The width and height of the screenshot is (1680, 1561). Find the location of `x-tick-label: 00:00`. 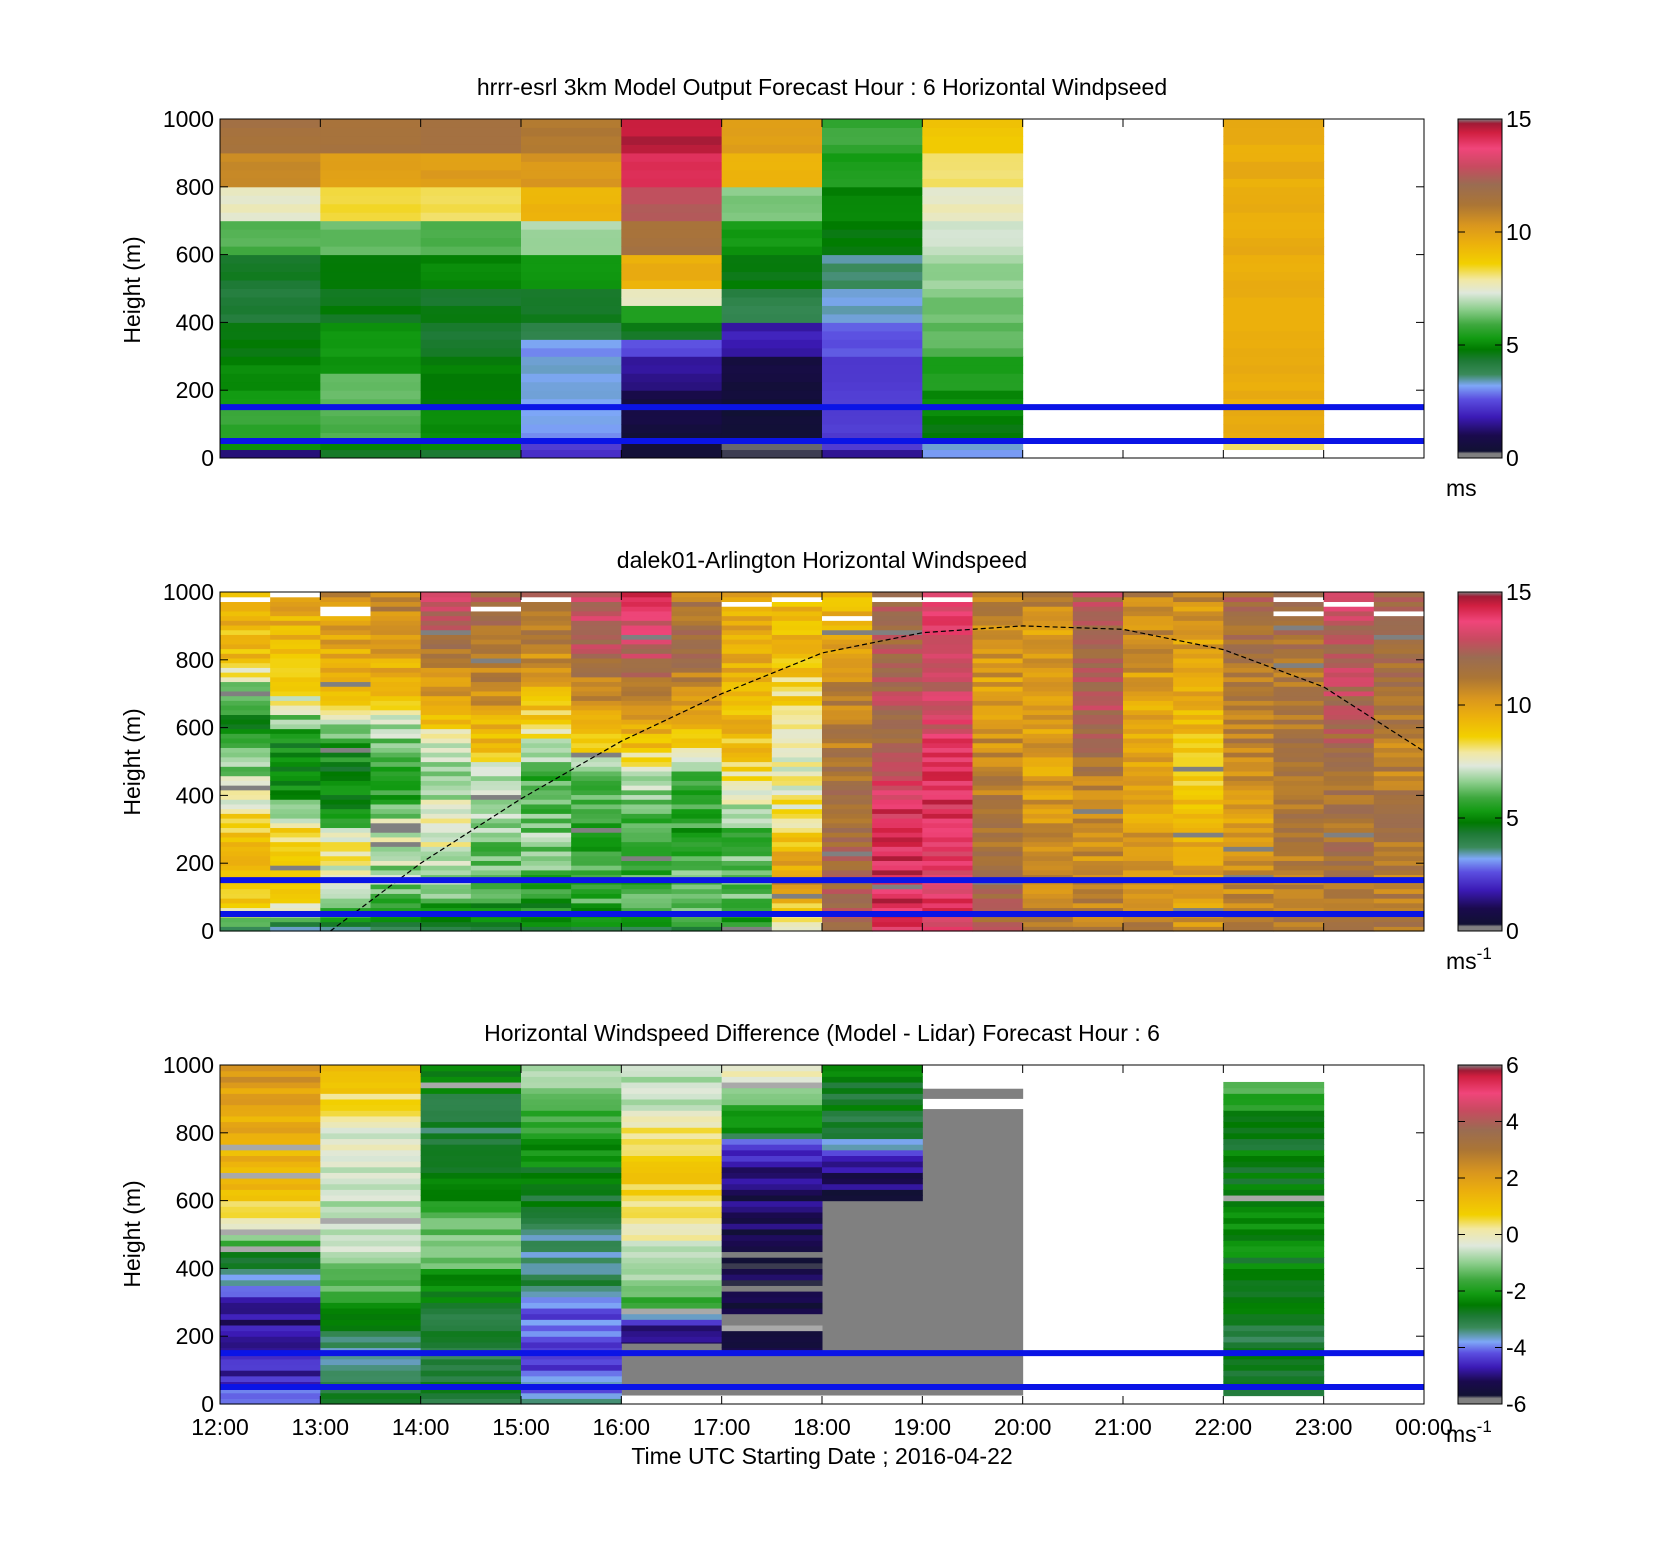

x-tick-label: 00:00 is located at coordinates (1424, 1427).